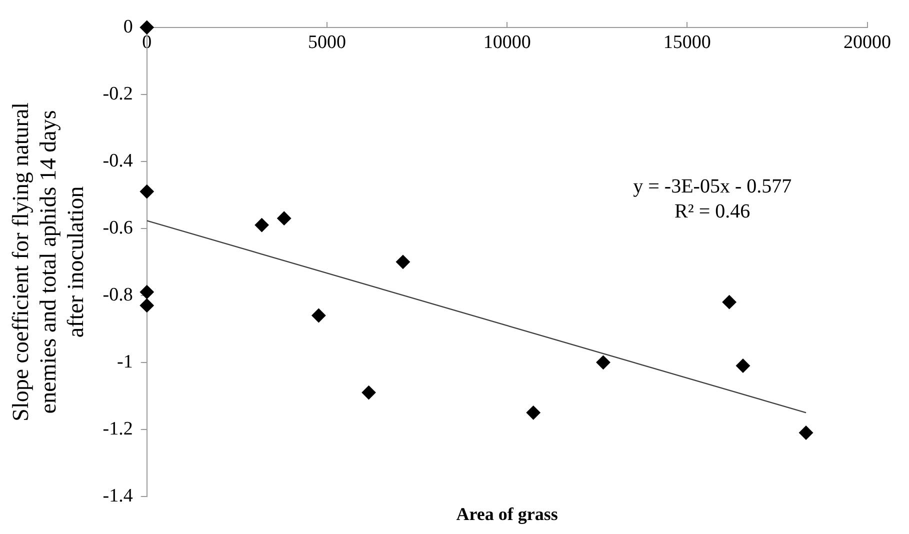  What do you see at coordinates (507, 514) in the screenshot?
I see `x-axis-title: Area of grass` at bounding box center [507, 514].